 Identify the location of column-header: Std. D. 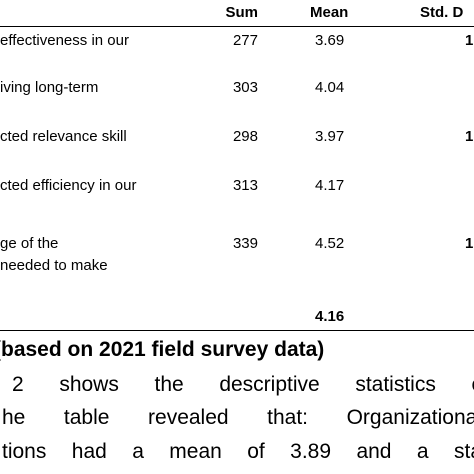
(442, 12).